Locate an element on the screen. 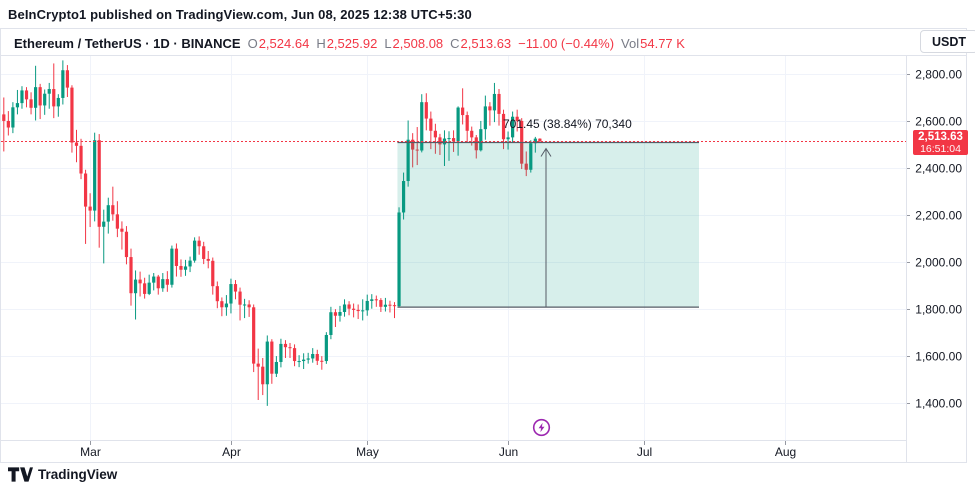  tradingview-logo: TradingView is located at coordinates (62, 474).